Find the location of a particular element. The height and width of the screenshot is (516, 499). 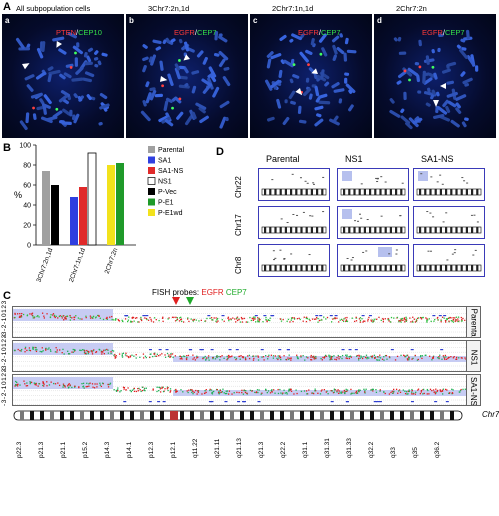

x-tick-label: 2Chr7:2n is located at coordinates (112, 261).